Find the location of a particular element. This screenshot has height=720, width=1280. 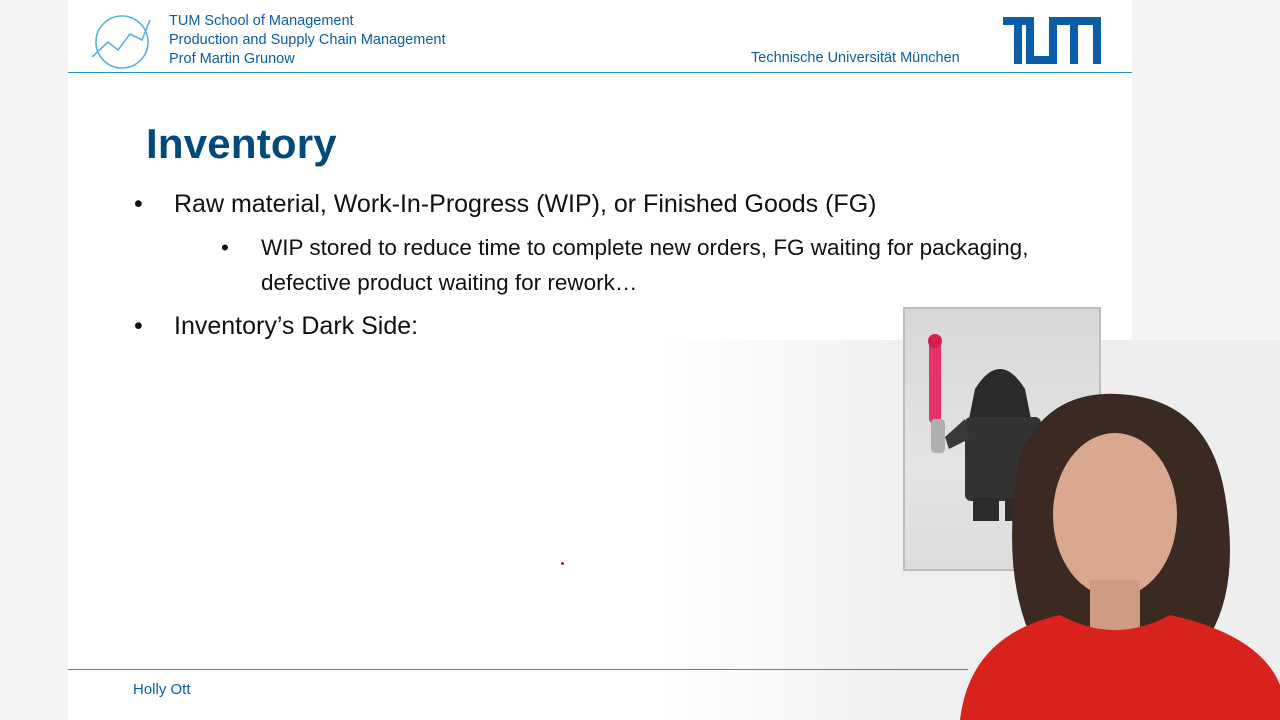

presenter-video is located at coordinates (1120, 556).